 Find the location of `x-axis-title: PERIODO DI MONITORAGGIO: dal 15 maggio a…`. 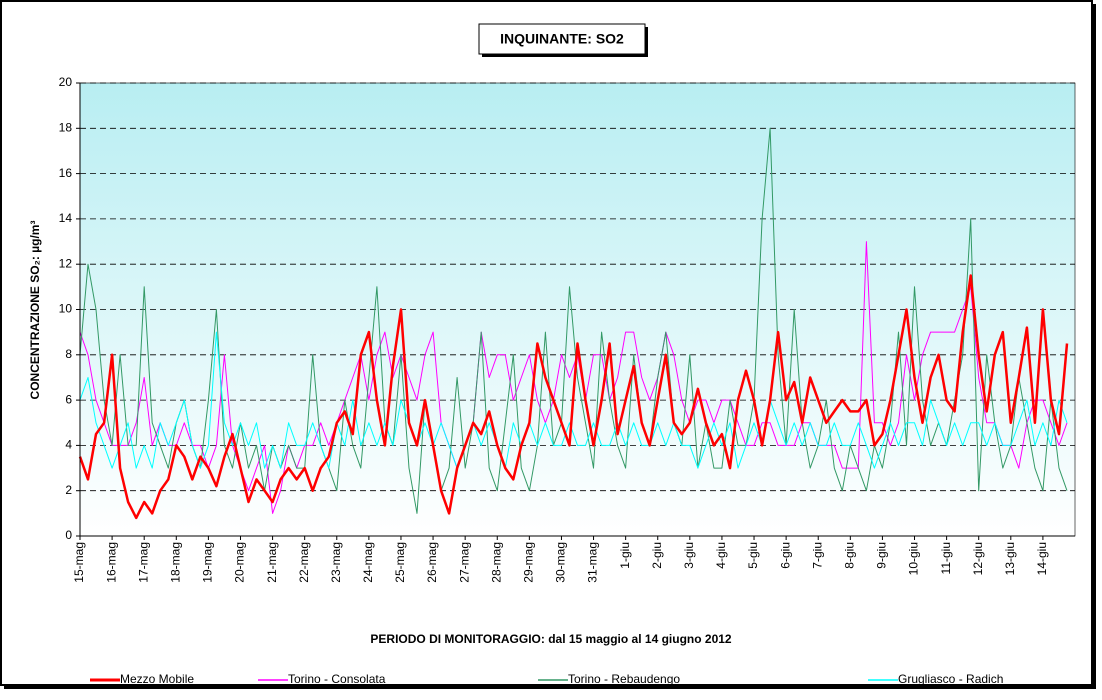

x-axis-title: PERIODO DI MONITORAGGIO: dal 15 maggio a… is located at coordinates (551, 639).